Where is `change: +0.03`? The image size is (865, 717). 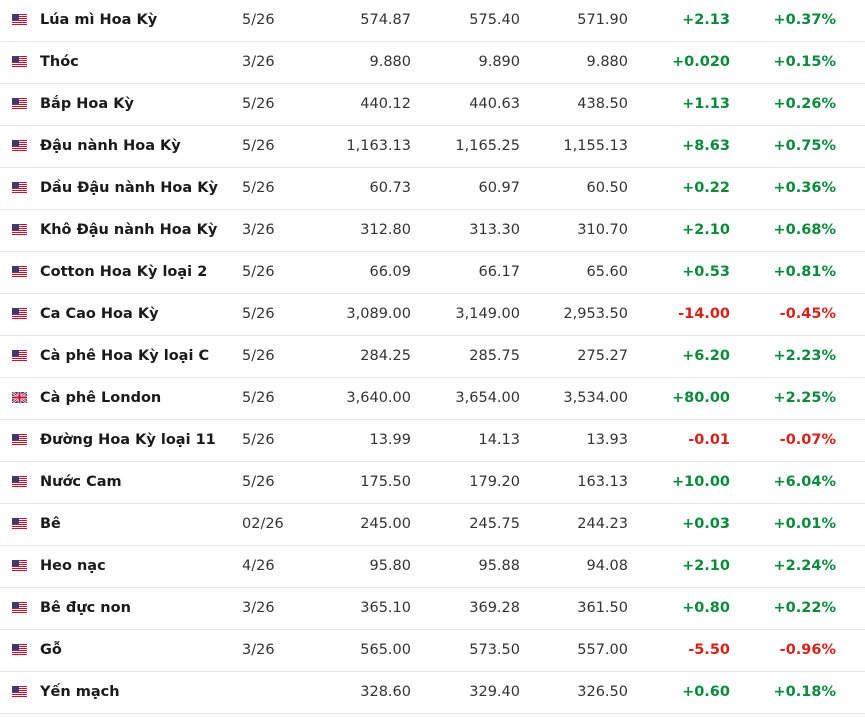
change: +0.03 is located at coordinates (706, 524).